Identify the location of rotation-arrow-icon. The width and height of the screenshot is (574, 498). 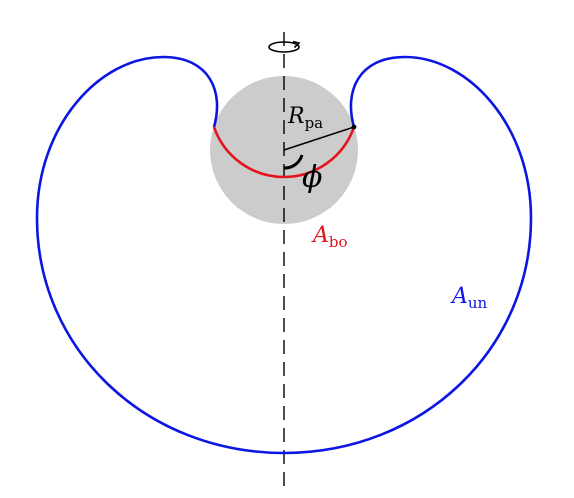
(284, 46).